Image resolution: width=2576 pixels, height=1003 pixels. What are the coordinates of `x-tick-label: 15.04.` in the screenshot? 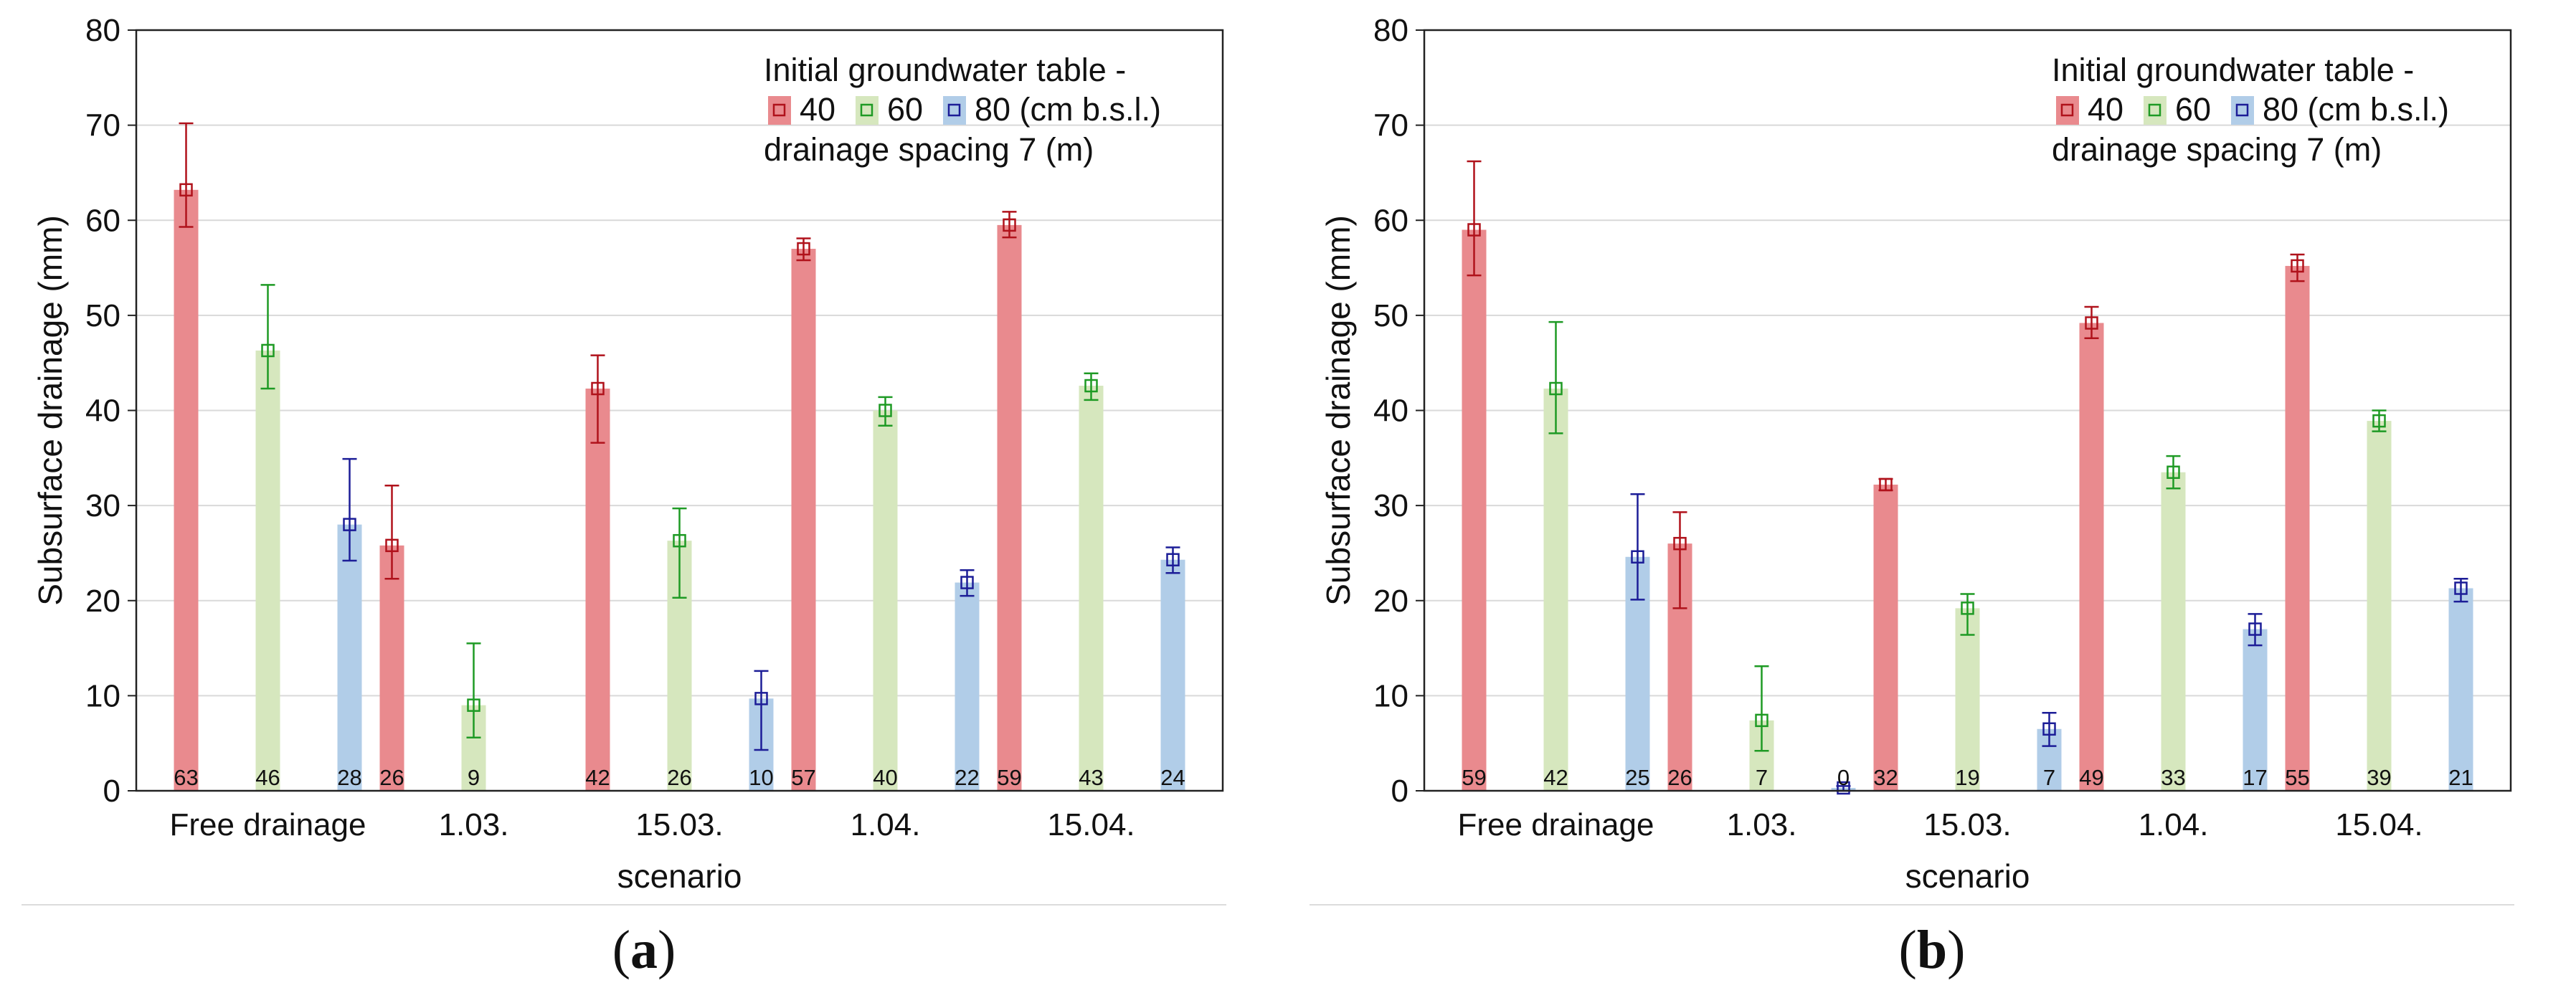 It's located at (1091, 824).